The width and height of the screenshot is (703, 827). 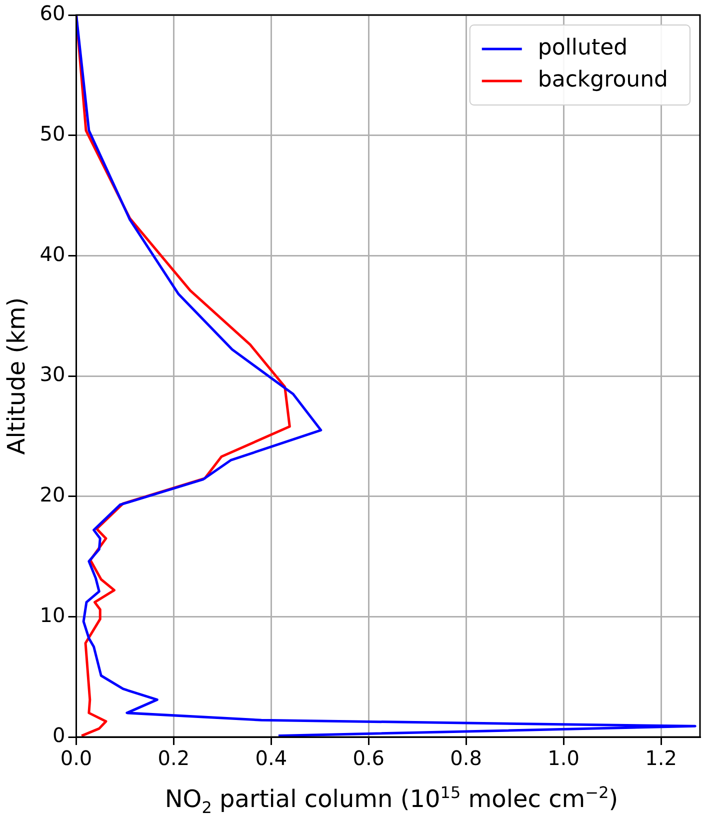 What do you see at coordinates (16, 376) in the screenshot?
I see `y-axis-title: Altitude (km)` at bounding box center [16, 376].